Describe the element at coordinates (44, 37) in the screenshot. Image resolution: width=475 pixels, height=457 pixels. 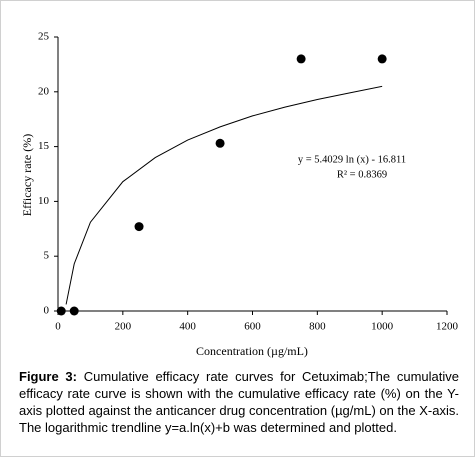
I see `y-tick-label: 25` at that location.